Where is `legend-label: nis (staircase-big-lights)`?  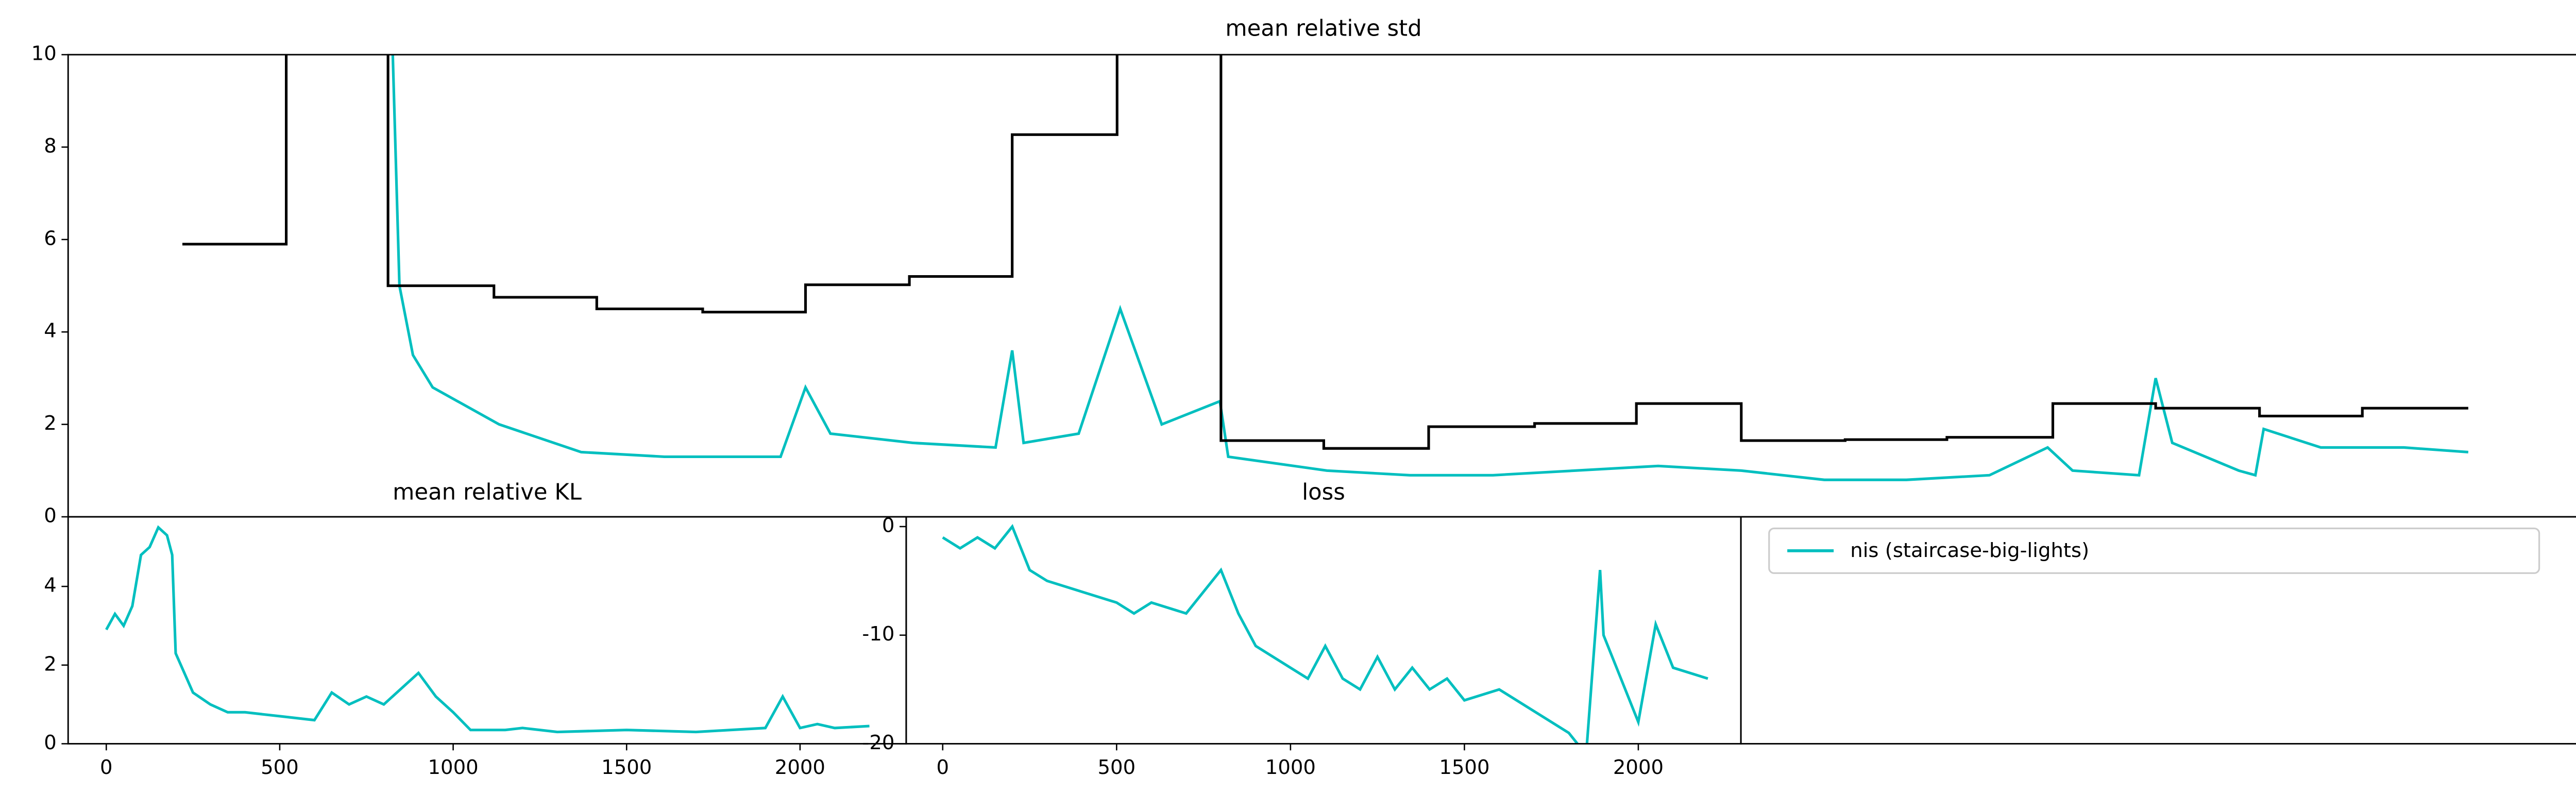
legend-label: nis (staircase-big-lights) is located at coordinates (1969, 550).